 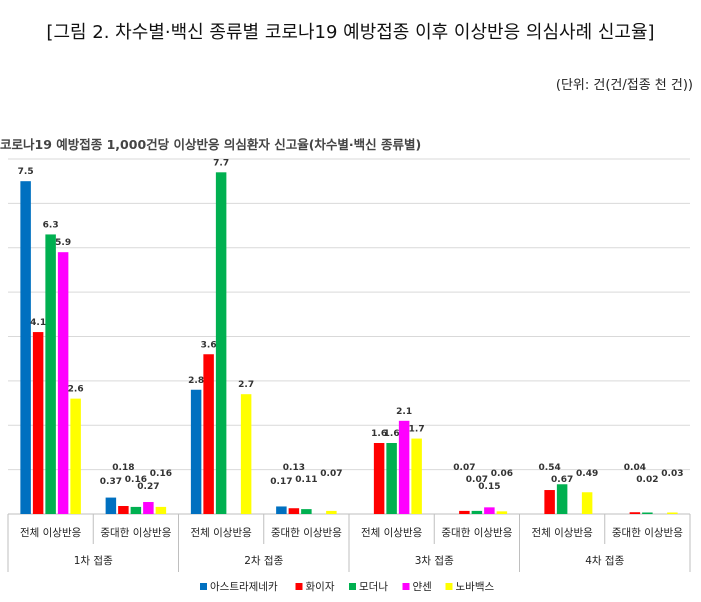 What do you see at coordinates (294, 468) in the screenshot?
I see `data-label: 0.13` at bounding box center [294, 468].